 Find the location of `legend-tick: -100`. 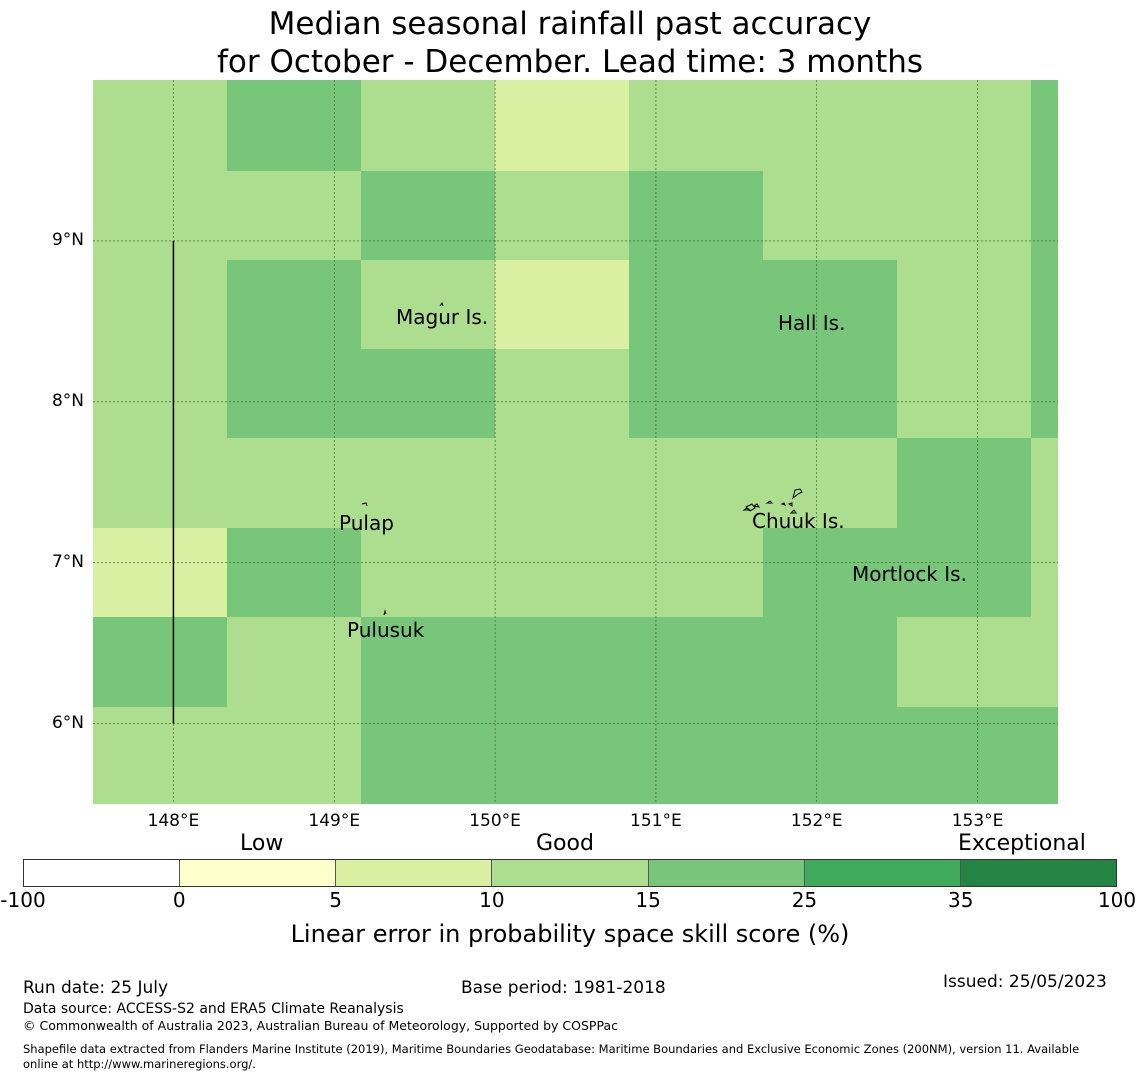

legend-tick: -100 is located at coordinates (23, 900).